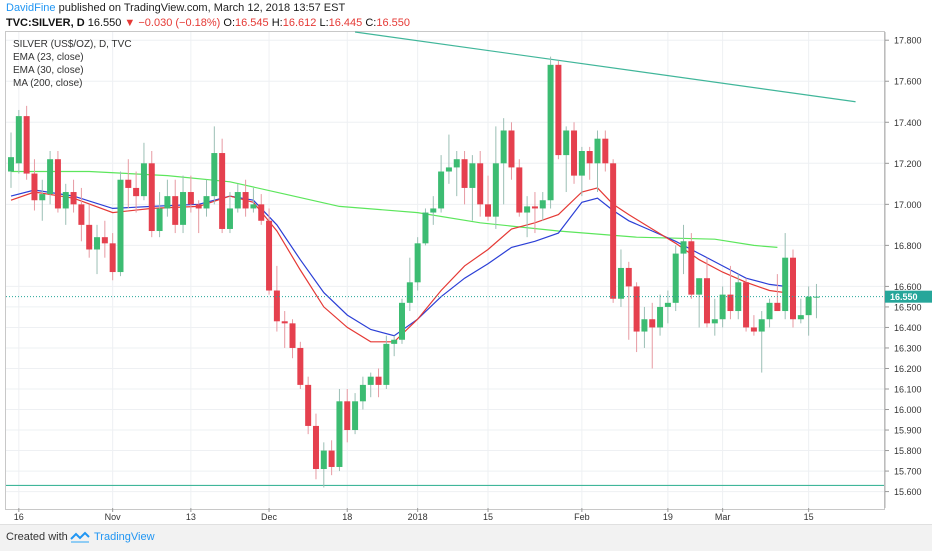 This screenshot has width=932, height=551. What do you see at coordinates (347, 517) in the screenshot?
I see `time-tick-label: 18` at bounding box center [347, 517].